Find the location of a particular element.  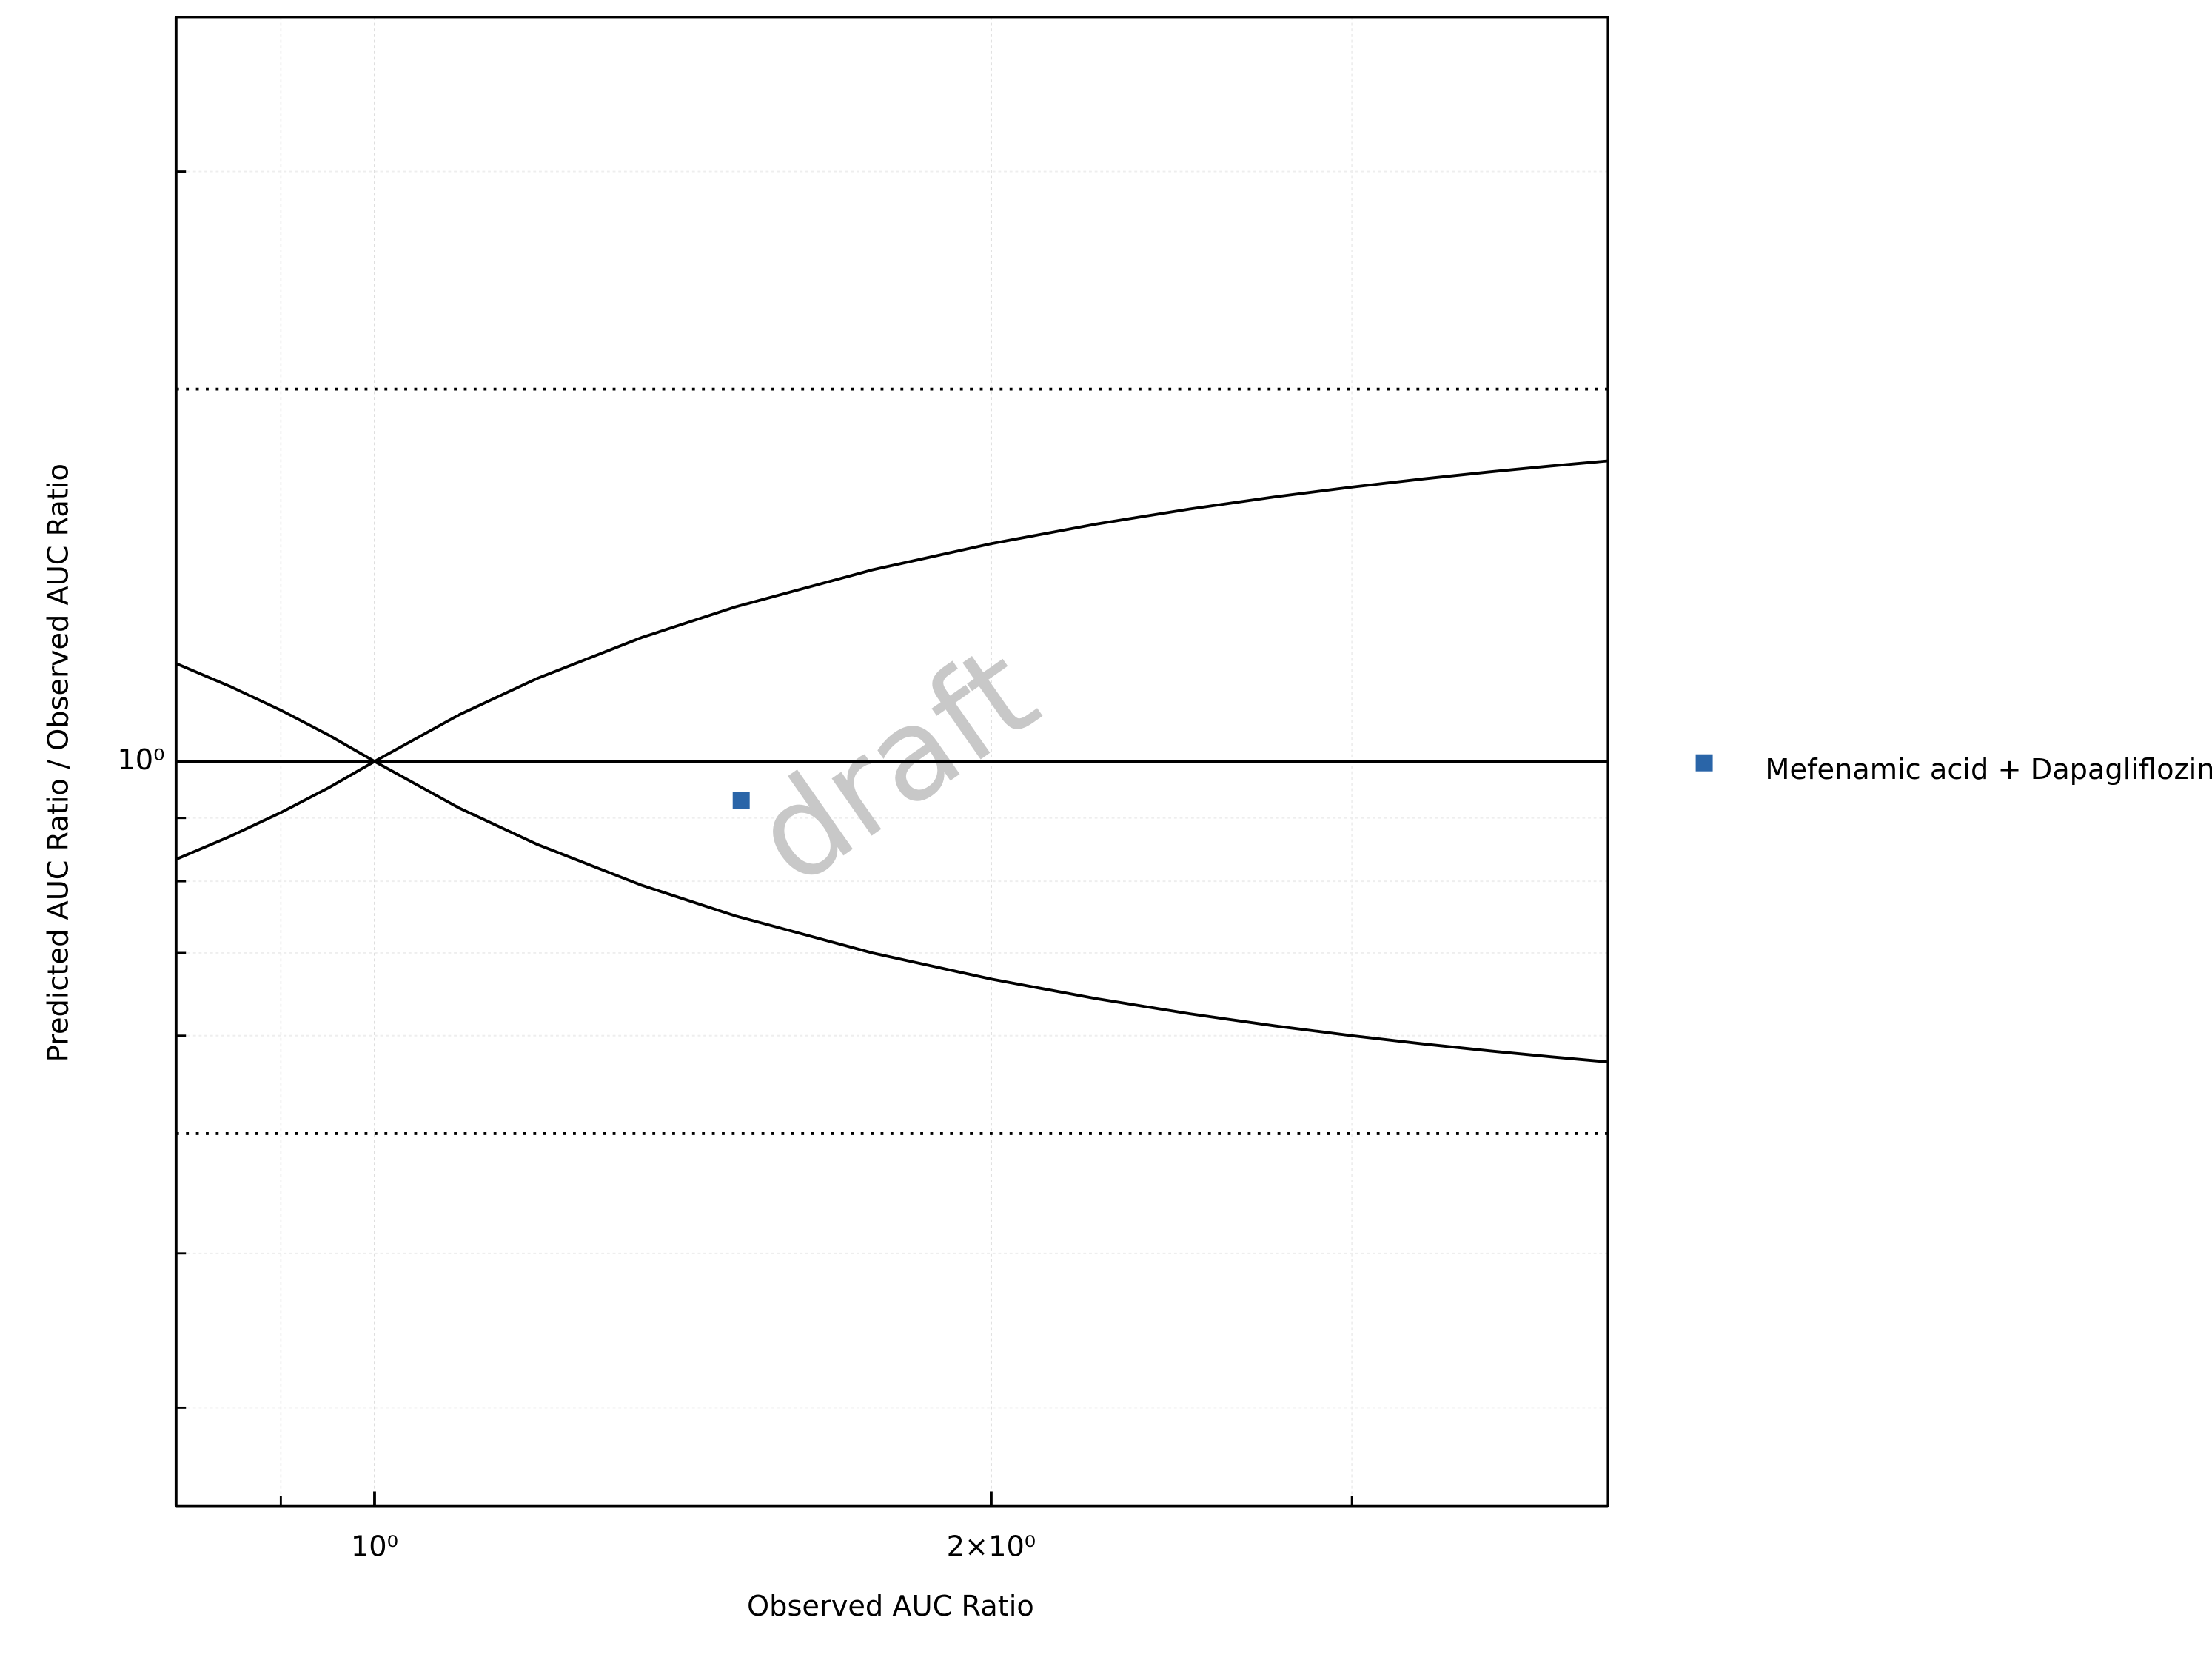

y-axis-label: Predicted AUC Ratio / Observed AUC Ratio is located at coordinates (58, 763).